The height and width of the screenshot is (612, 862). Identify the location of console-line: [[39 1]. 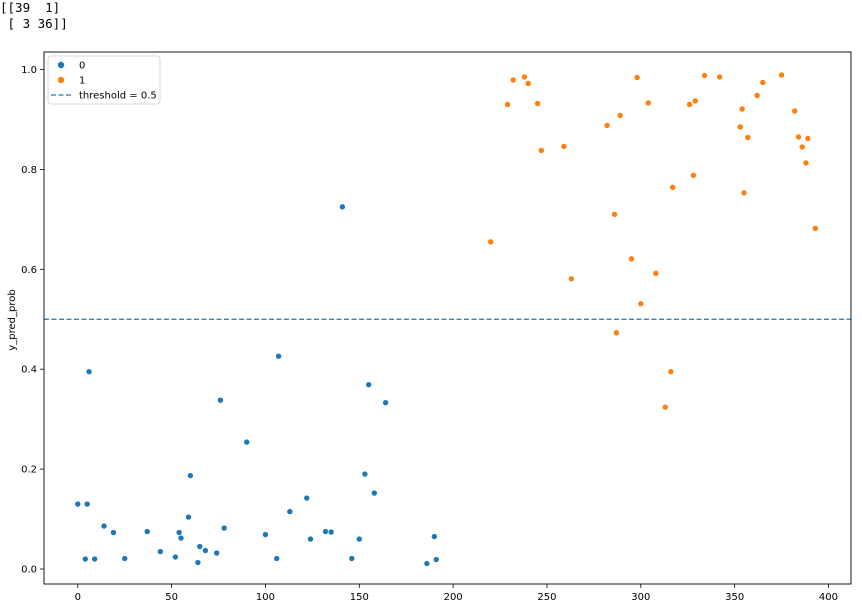
(30, 7).